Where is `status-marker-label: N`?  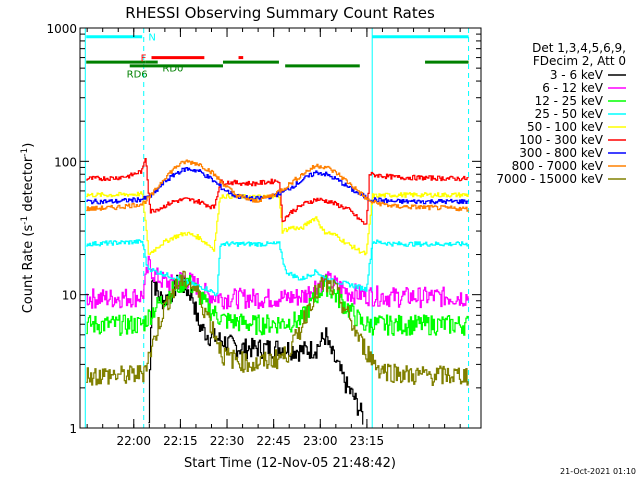
status-marker-label: N is located at coordinates (151, 38).